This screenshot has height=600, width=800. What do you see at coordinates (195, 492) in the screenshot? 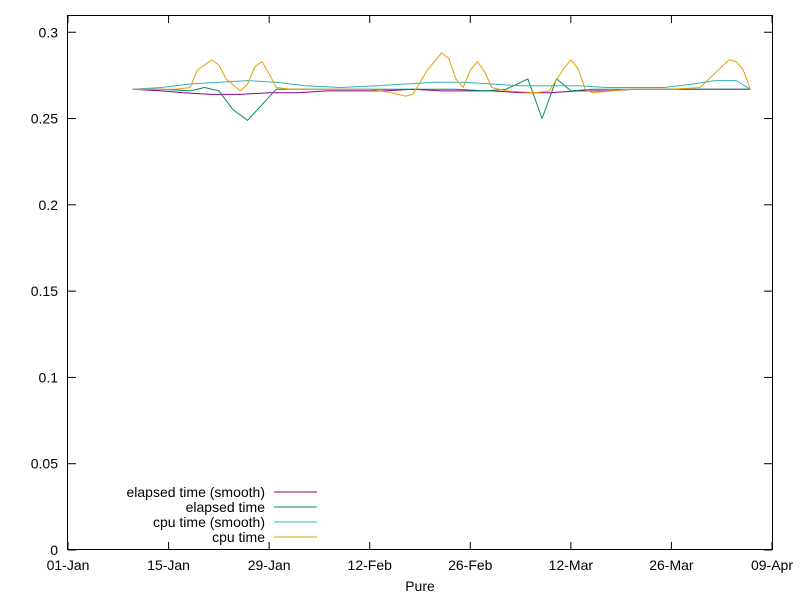
I see `legend-label: elapsed time (smooth)` at bounding box center [195, 492].